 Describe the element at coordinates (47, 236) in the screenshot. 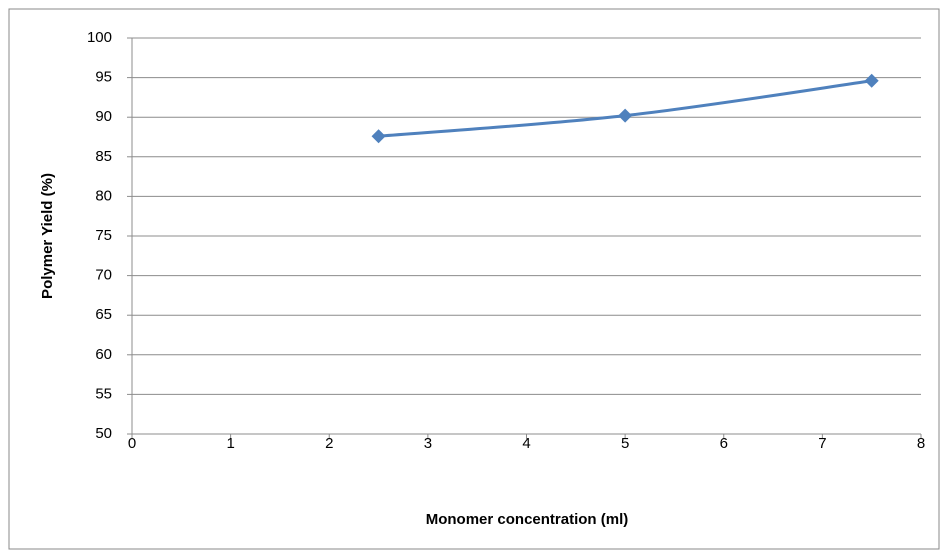

I see `y-axis-title: Polymer Yield (%)` at that location.